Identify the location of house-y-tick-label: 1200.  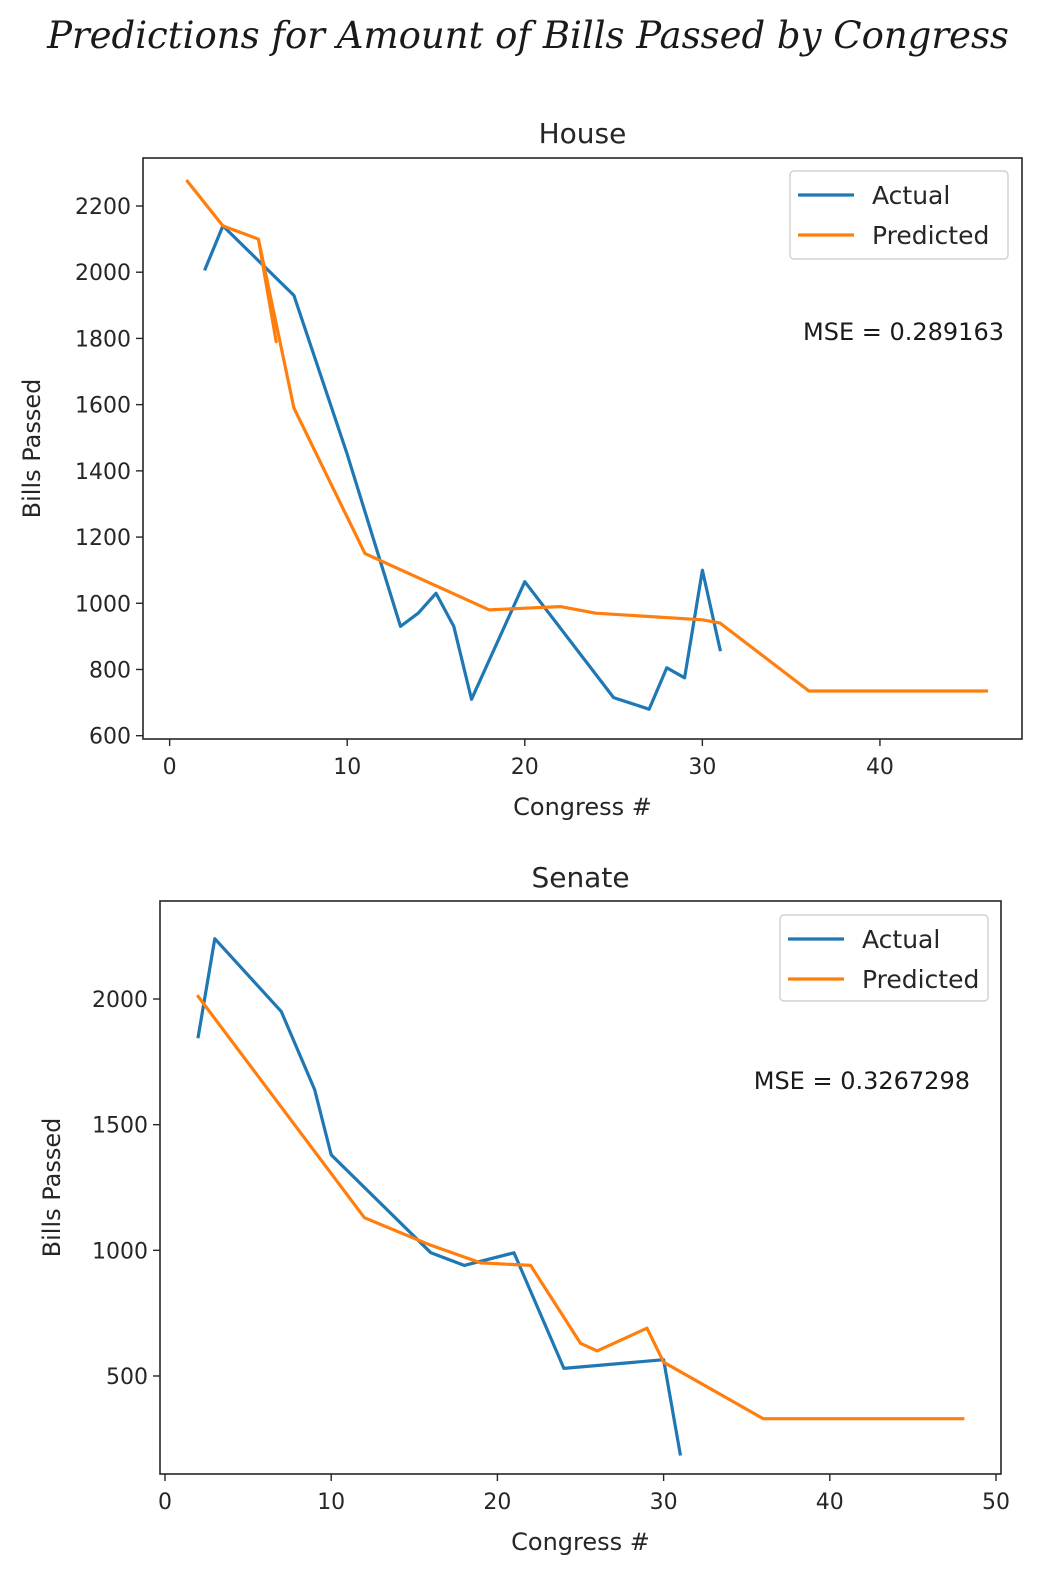
(103, 538).